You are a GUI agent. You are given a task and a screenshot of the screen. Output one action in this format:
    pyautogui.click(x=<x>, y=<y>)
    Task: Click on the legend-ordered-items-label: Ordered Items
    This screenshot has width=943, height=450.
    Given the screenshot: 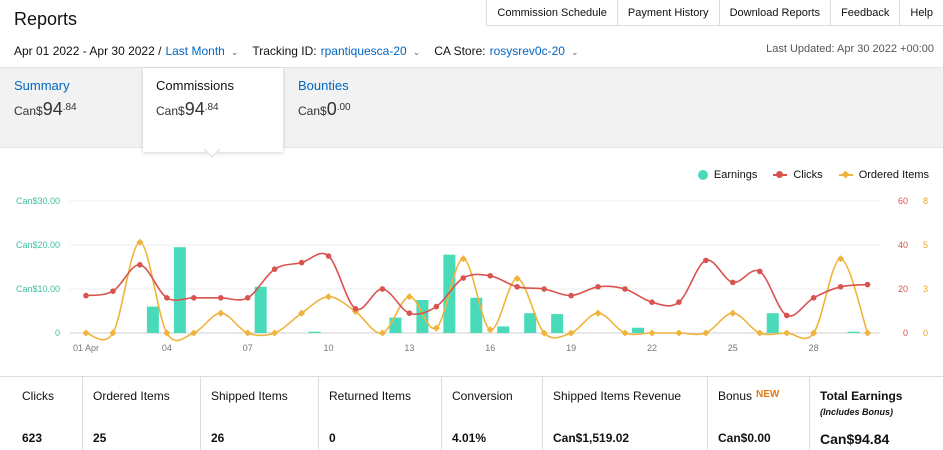 What is the action you would take?
    pyautogui.click(x=893, y=175)
    